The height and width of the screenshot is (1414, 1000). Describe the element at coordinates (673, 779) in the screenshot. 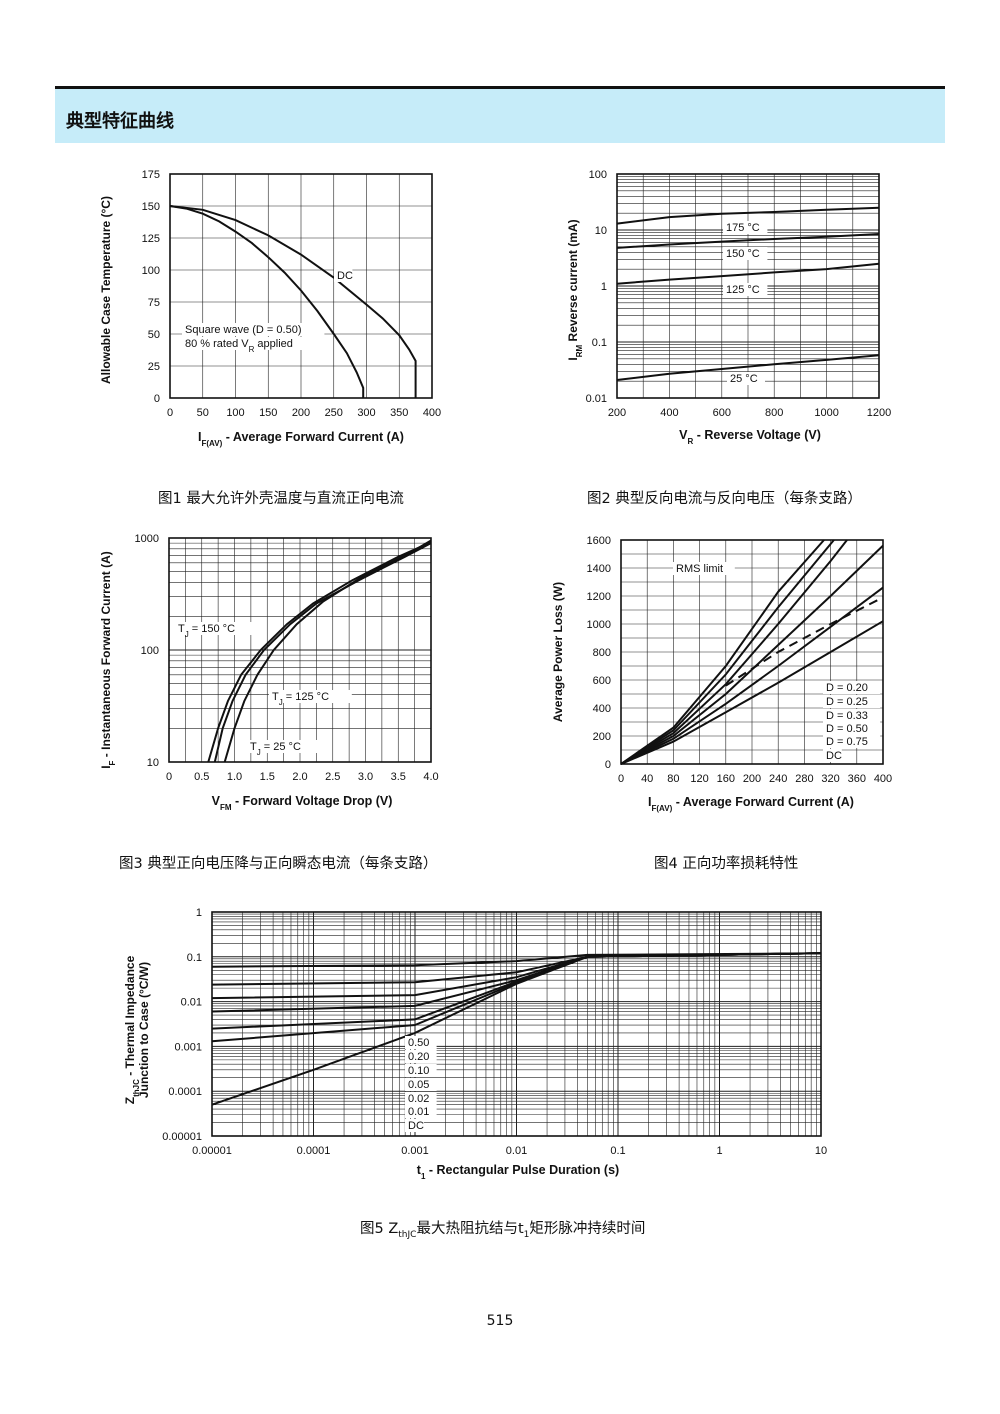

I see `fig4-xtick-label: 80` at that location.